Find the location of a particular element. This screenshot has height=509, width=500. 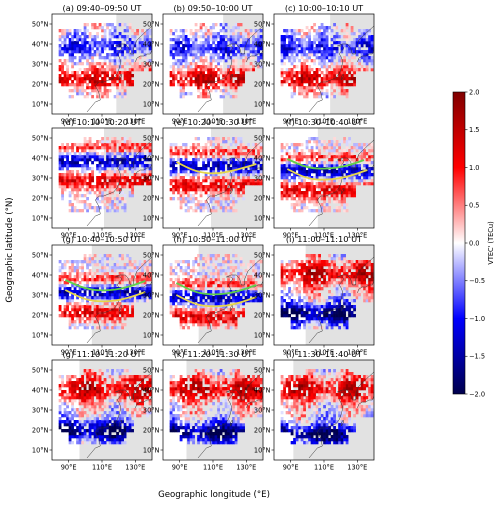

tec-cells is located at coordinates (327, 61).